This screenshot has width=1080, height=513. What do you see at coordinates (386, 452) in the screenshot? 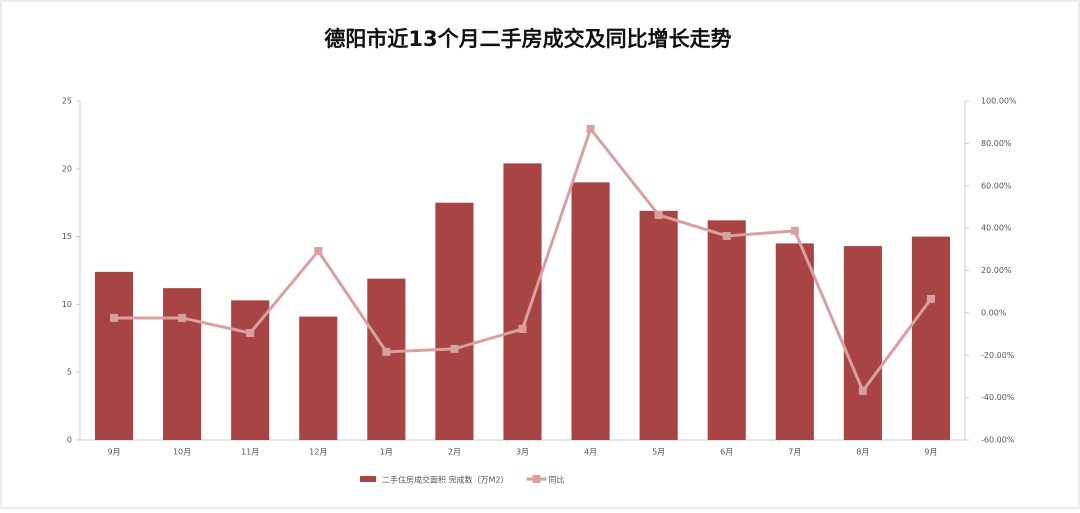
I see `x-tick-label: 1月` at bounding box center [386, 452].